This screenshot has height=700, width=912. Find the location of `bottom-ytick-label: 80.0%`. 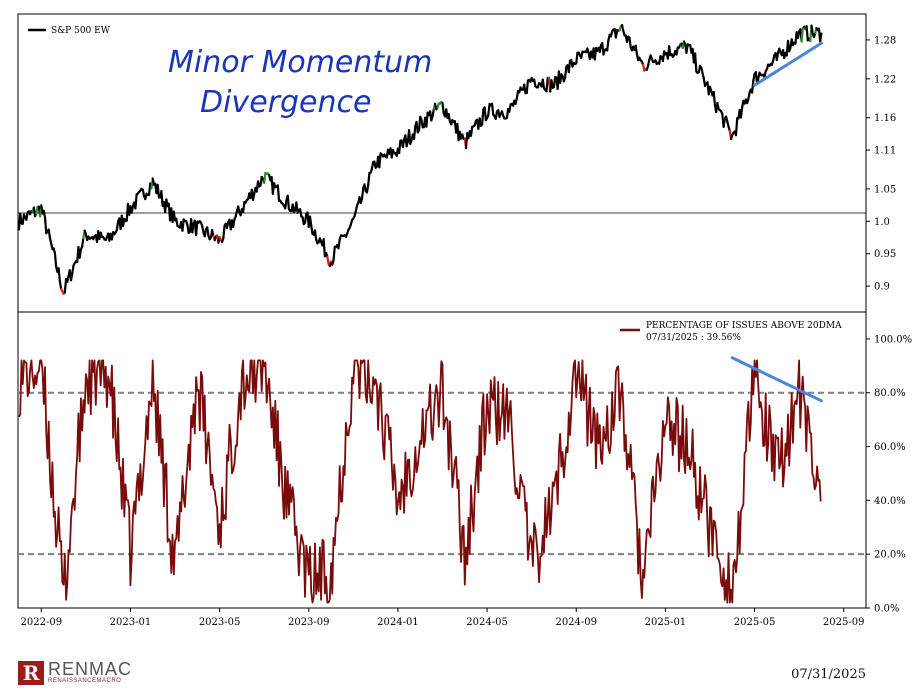

bottom-ytick-label: 80.0% is located at coordinates (890, 393).